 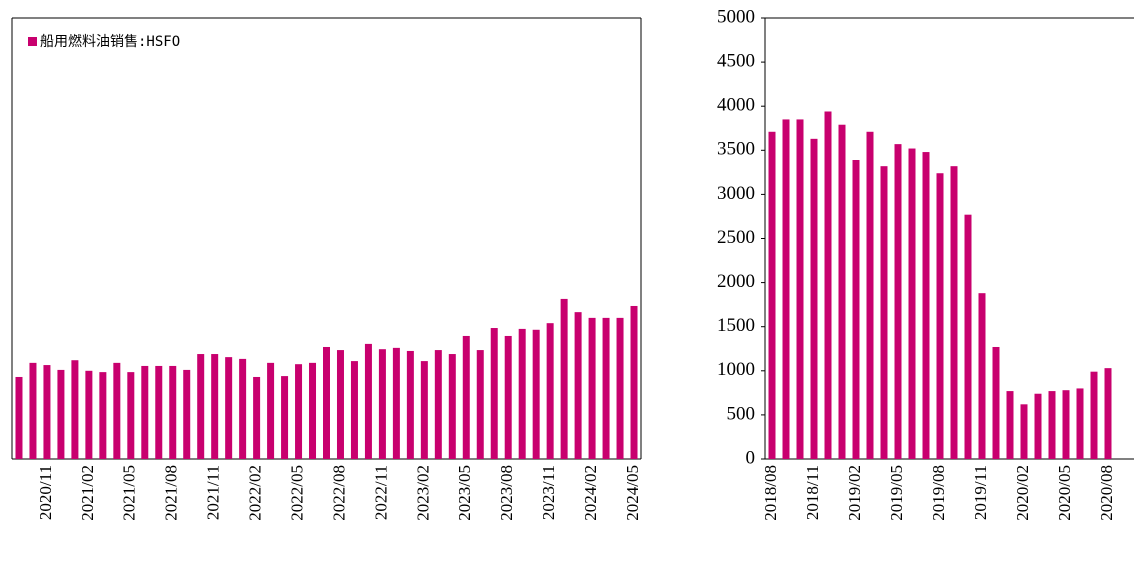 I want to click on x-tick-label: 2021/11, so click(x=213, y=492).